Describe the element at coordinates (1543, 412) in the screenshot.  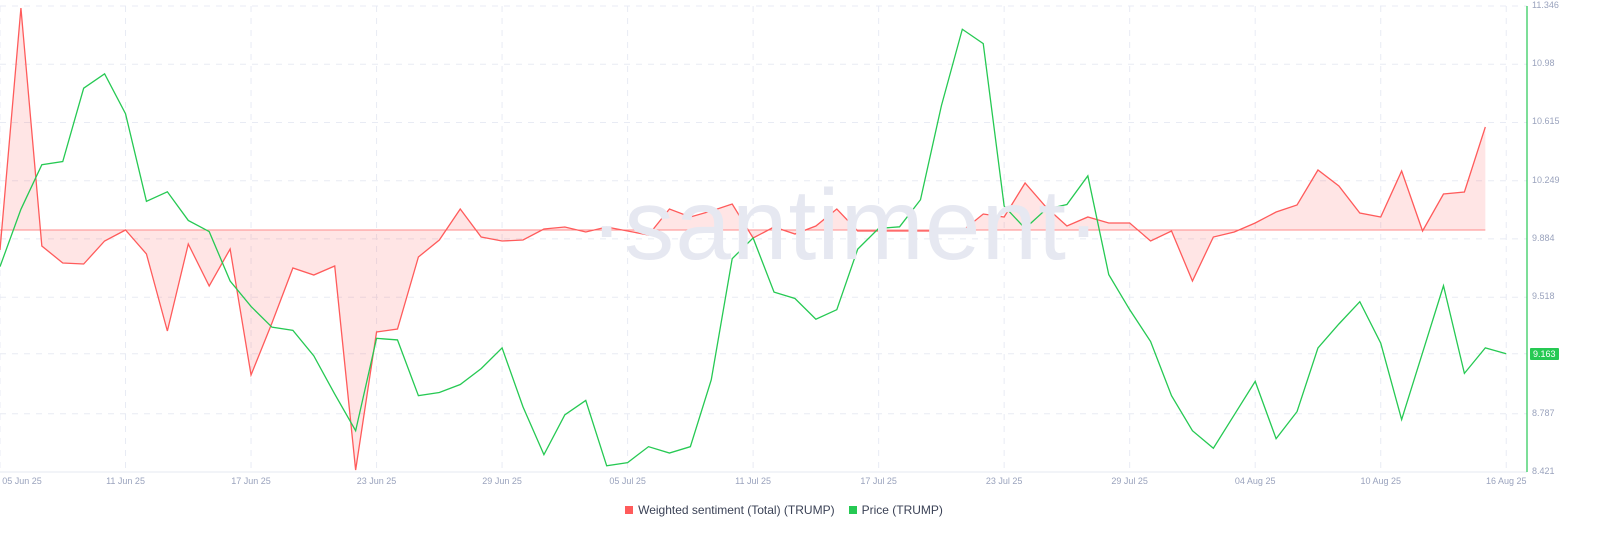
I see `price-tick-label: 8.787` at that location.